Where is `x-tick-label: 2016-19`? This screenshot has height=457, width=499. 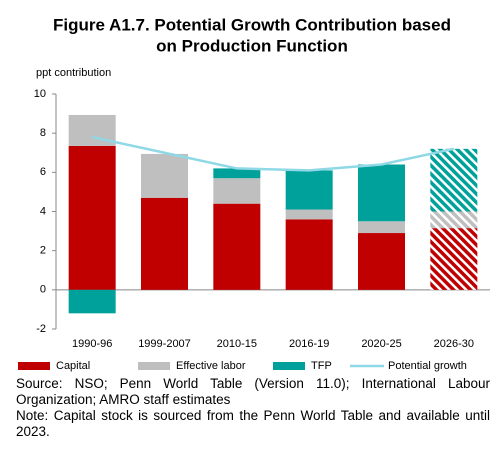
x-tick-label: 2016-19 is located at coordinates (309, 344).